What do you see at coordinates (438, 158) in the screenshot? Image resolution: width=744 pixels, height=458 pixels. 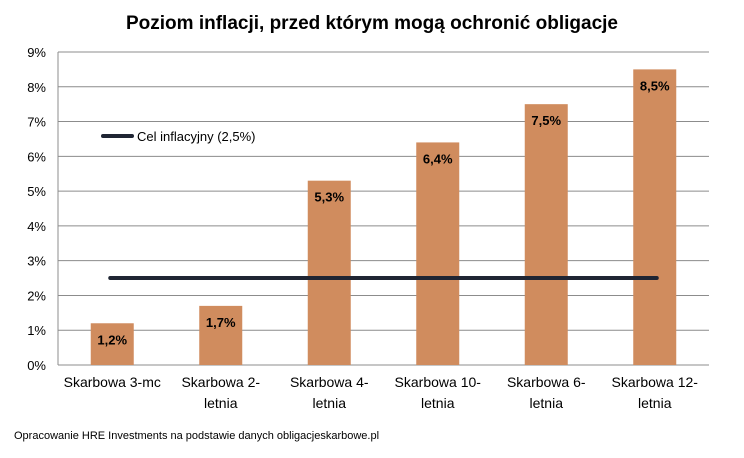 I see `data-label: 6,4%` at bounding box center [438, 158].